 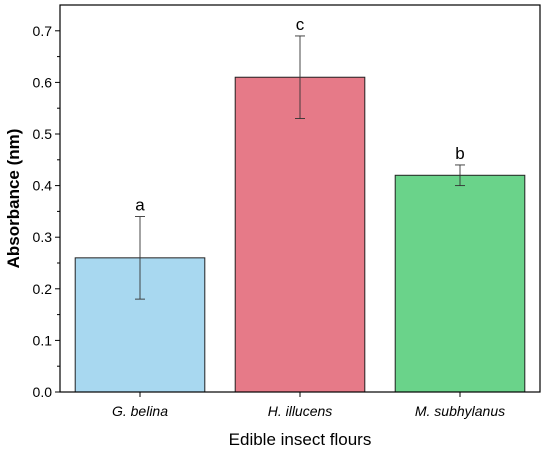 What do you see at coordinates (43, 134) in the screenshot?
I see `y-tick-label-5: 0.5` at bounding box center [43, 134].